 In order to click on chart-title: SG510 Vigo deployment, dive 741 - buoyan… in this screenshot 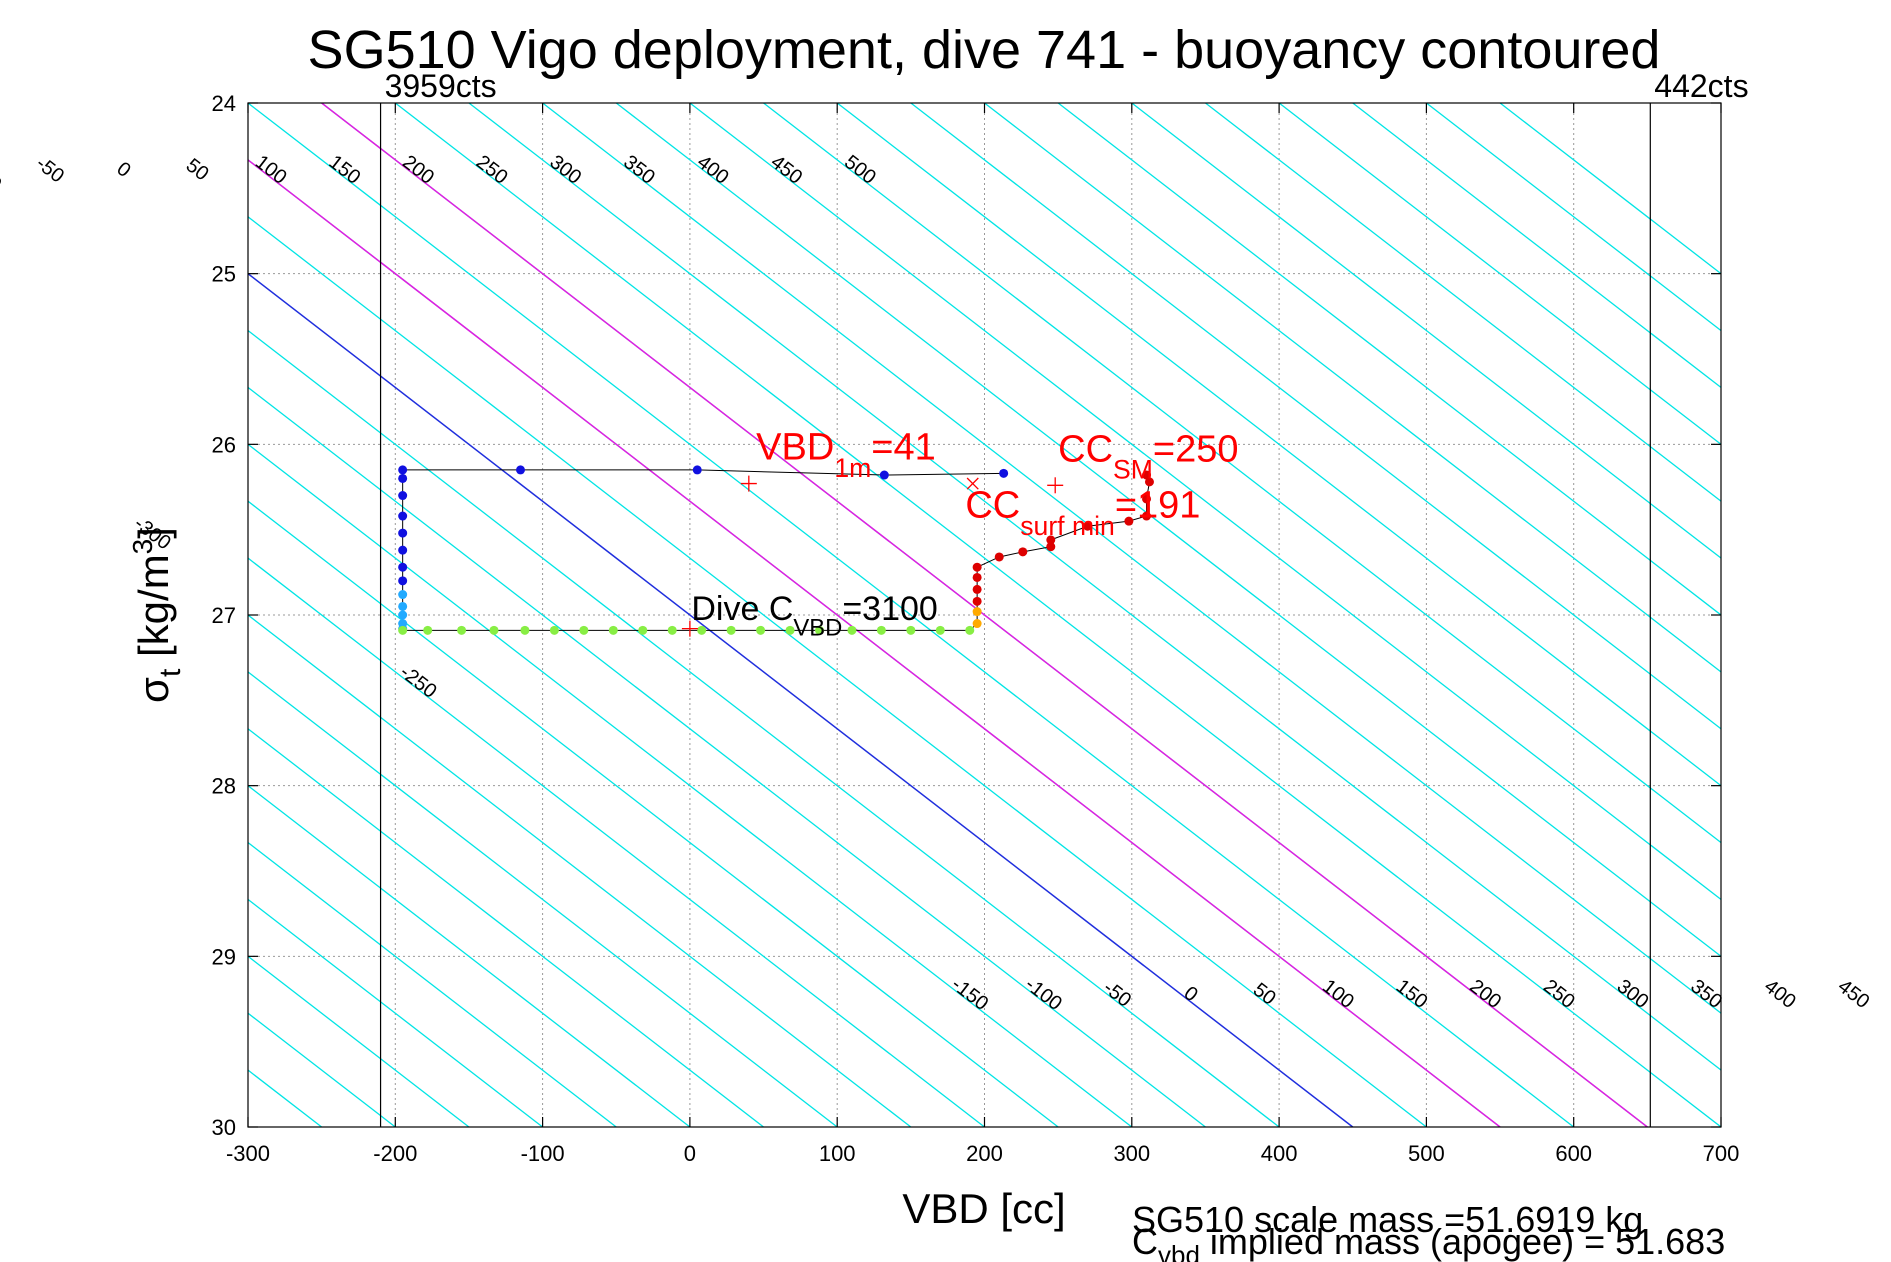, I will do `click(984, 50)`.